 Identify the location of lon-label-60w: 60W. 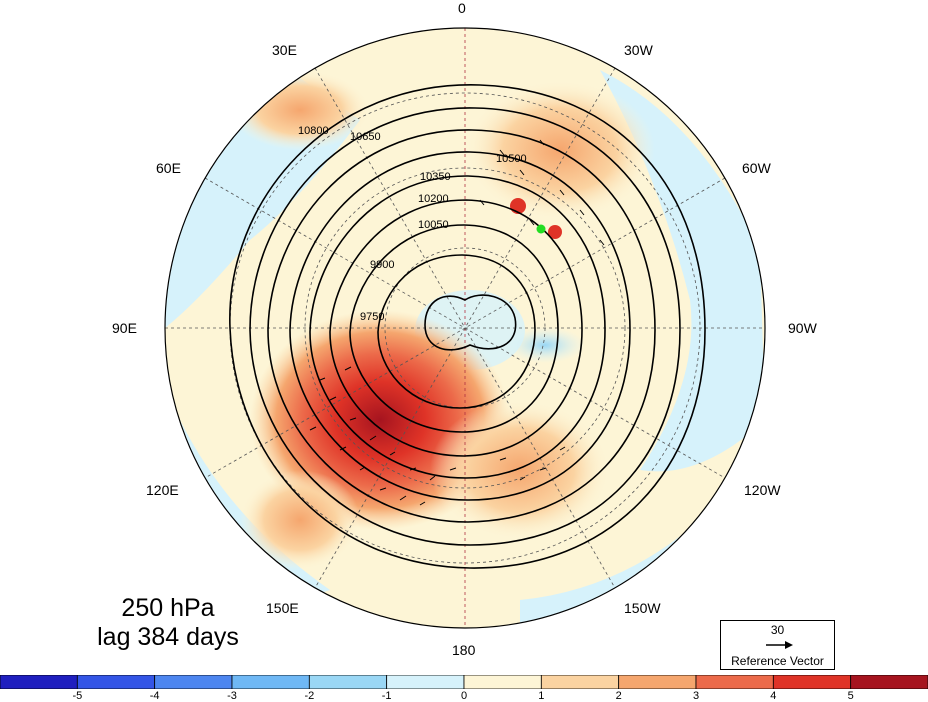
(756, 168).